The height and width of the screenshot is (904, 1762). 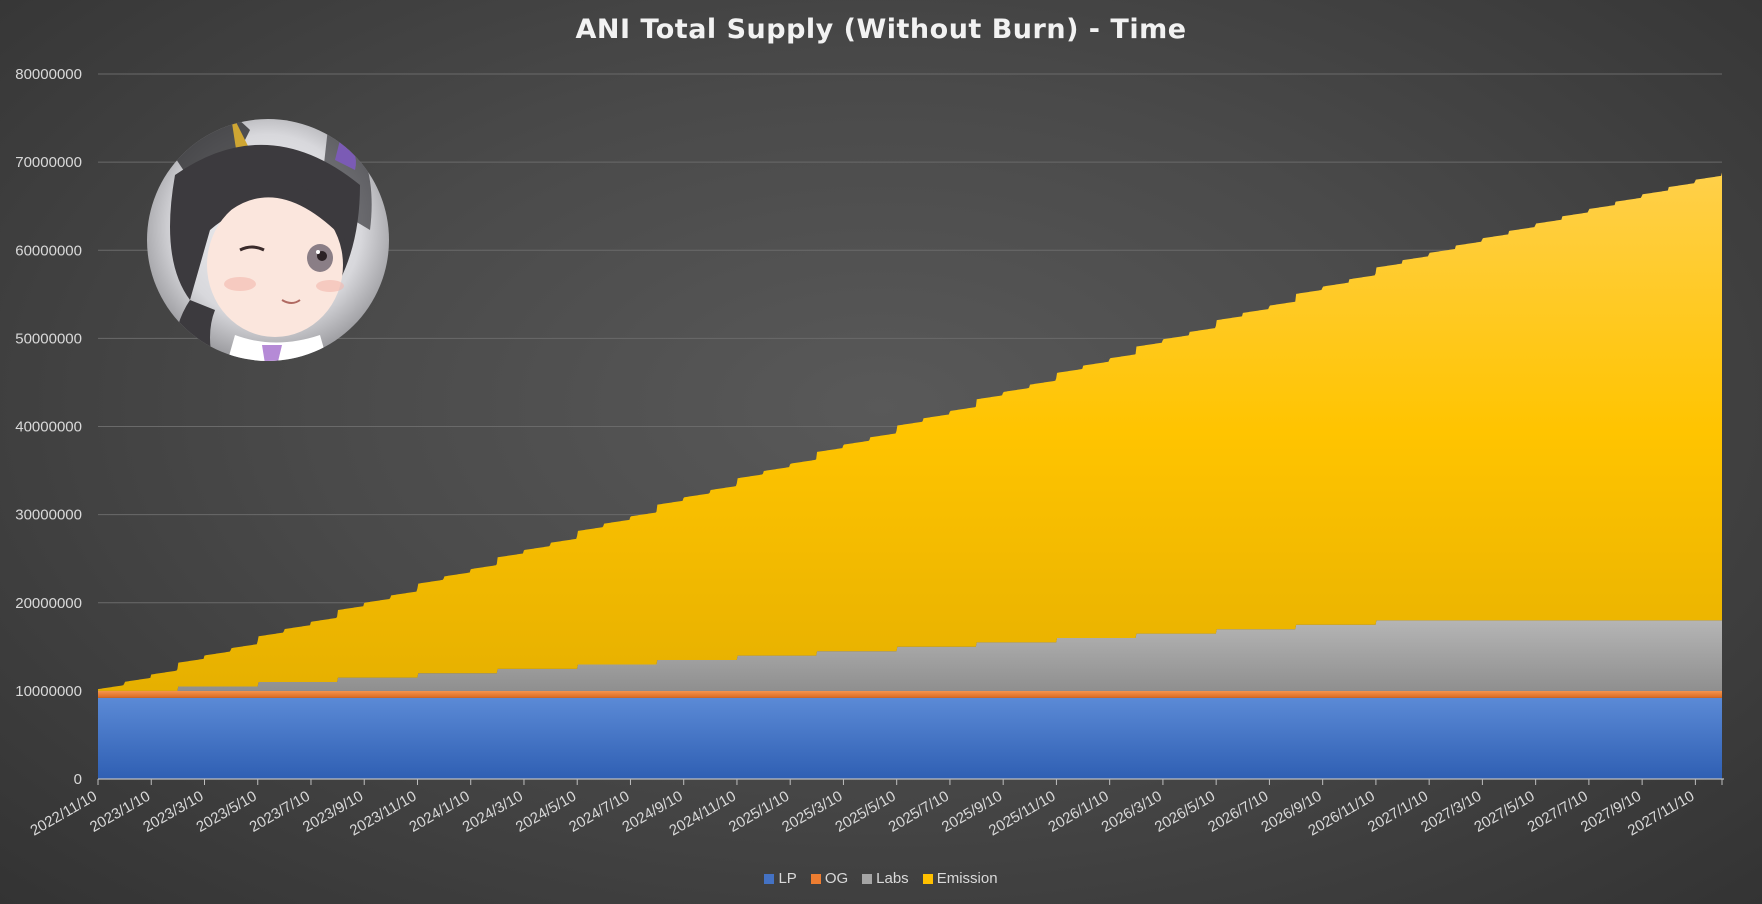 I want to click on y-tick-label: 40000000, so click(x=48, y=427).